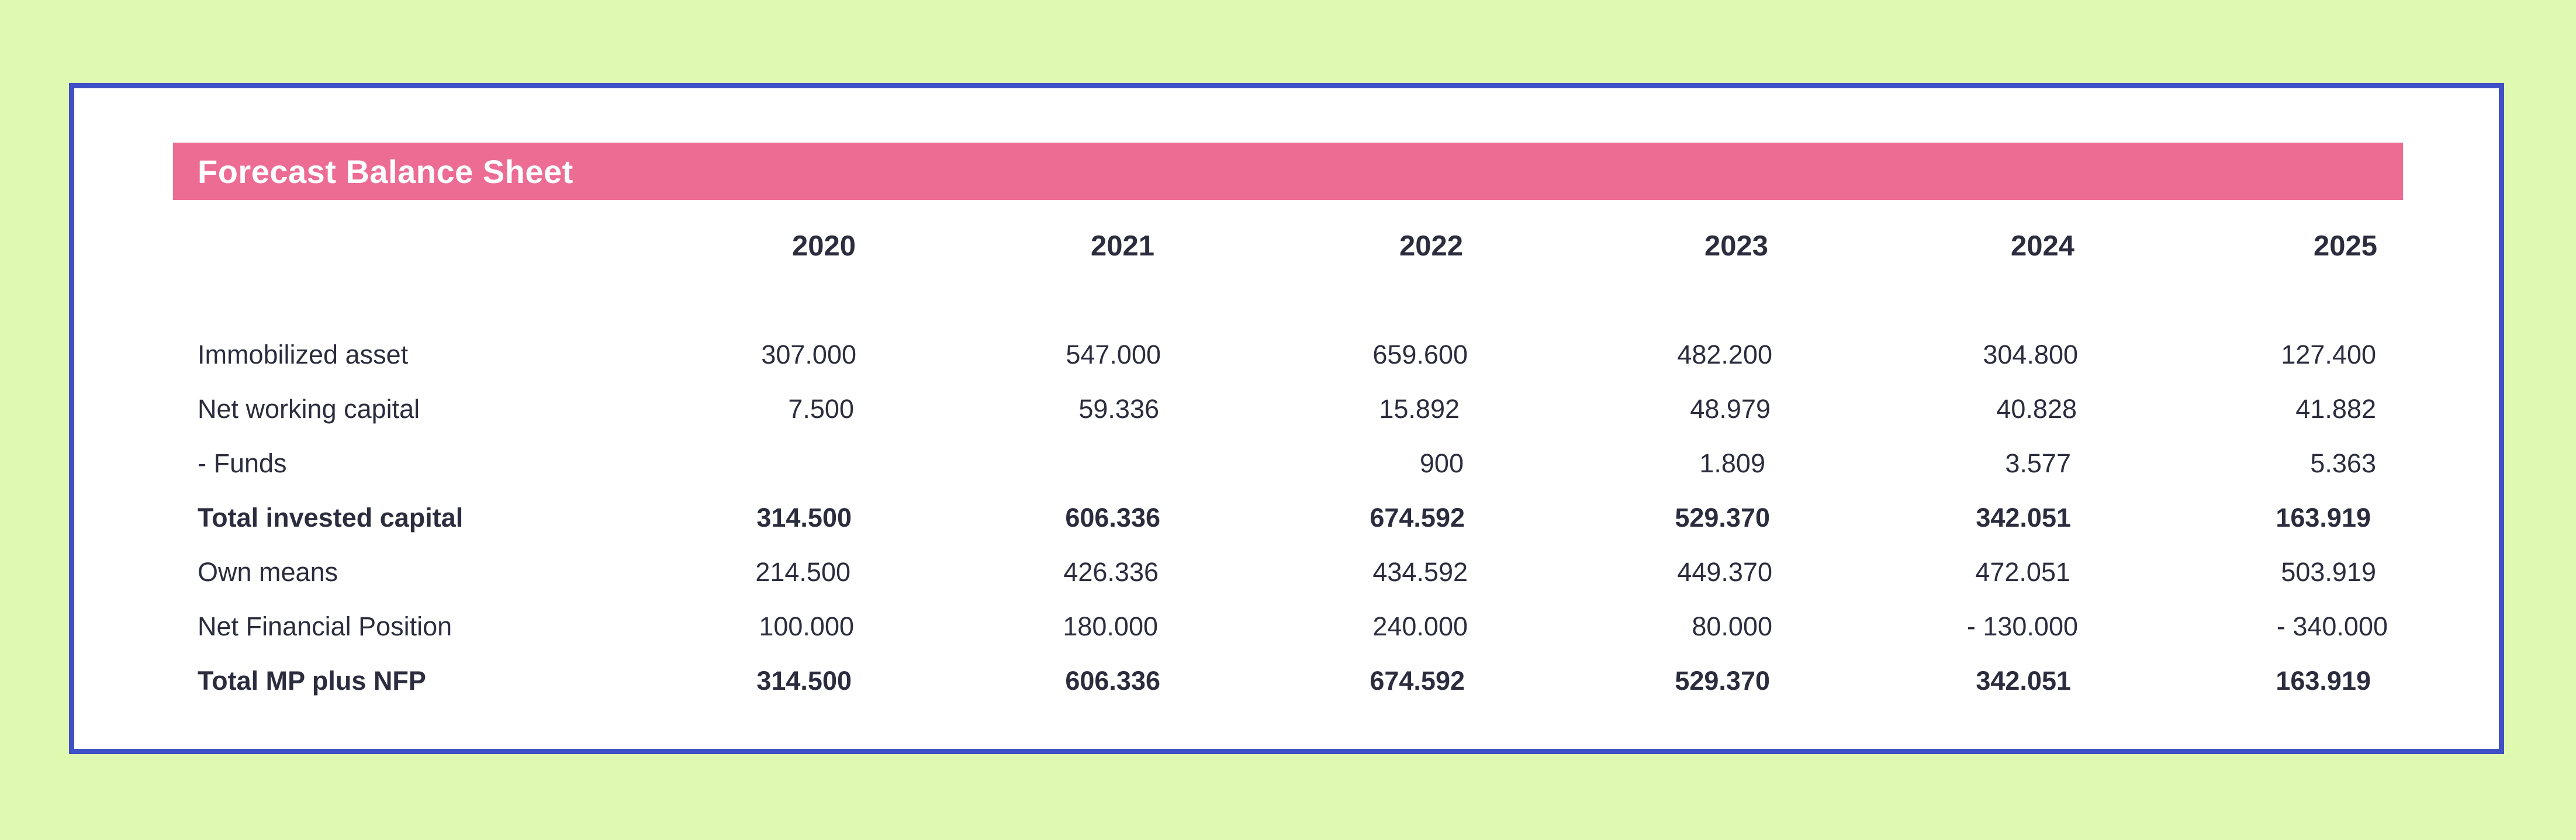  I want to click on year-header: 2024, so click(2042, 246).